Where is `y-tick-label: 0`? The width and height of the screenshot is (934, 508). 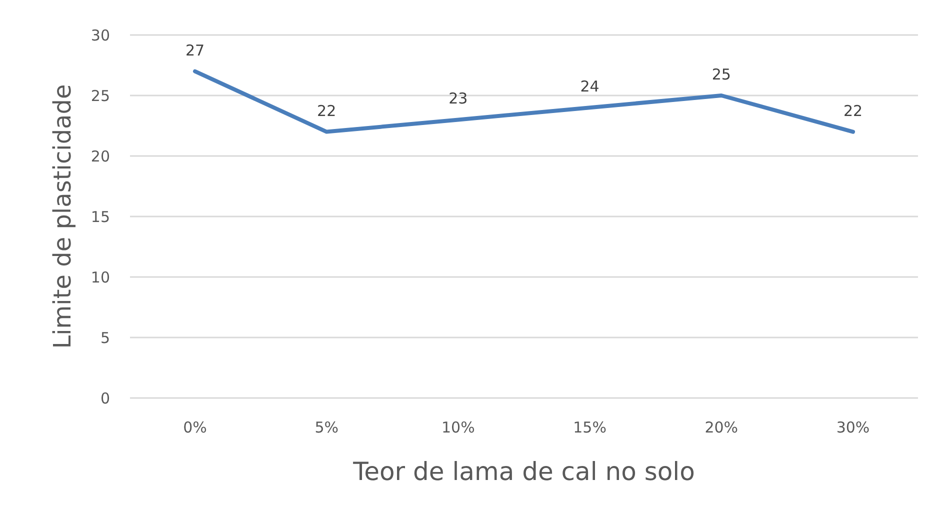
y-tick-label: 0 is located at coordinates (105, 398).